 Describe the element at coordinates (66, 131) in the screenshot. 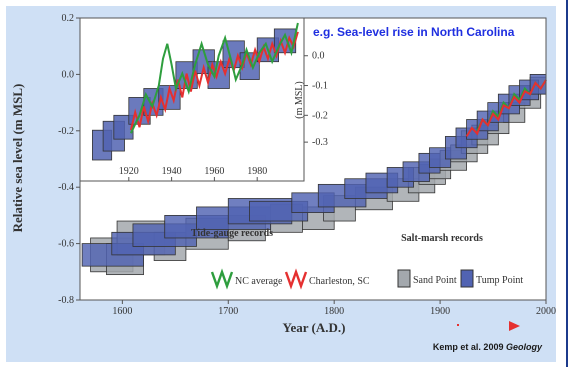

I see `y-tick-label: -0.2` at that location.